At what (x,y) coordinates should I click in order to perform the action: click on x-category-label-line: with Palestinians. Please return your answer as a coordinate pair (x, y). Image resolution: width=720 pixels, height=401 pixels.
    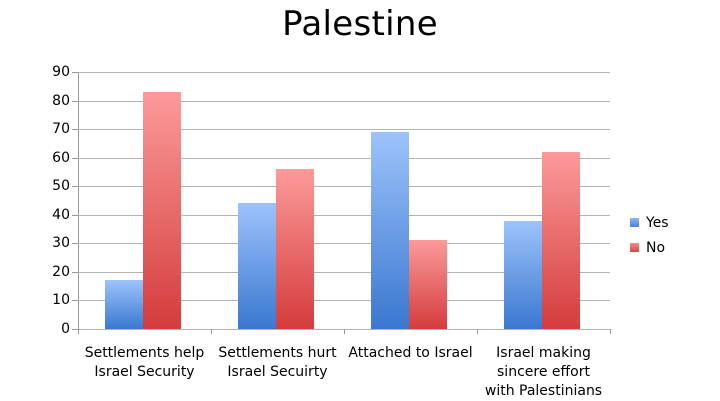
    Looking at the image, I should click on (543, 391).